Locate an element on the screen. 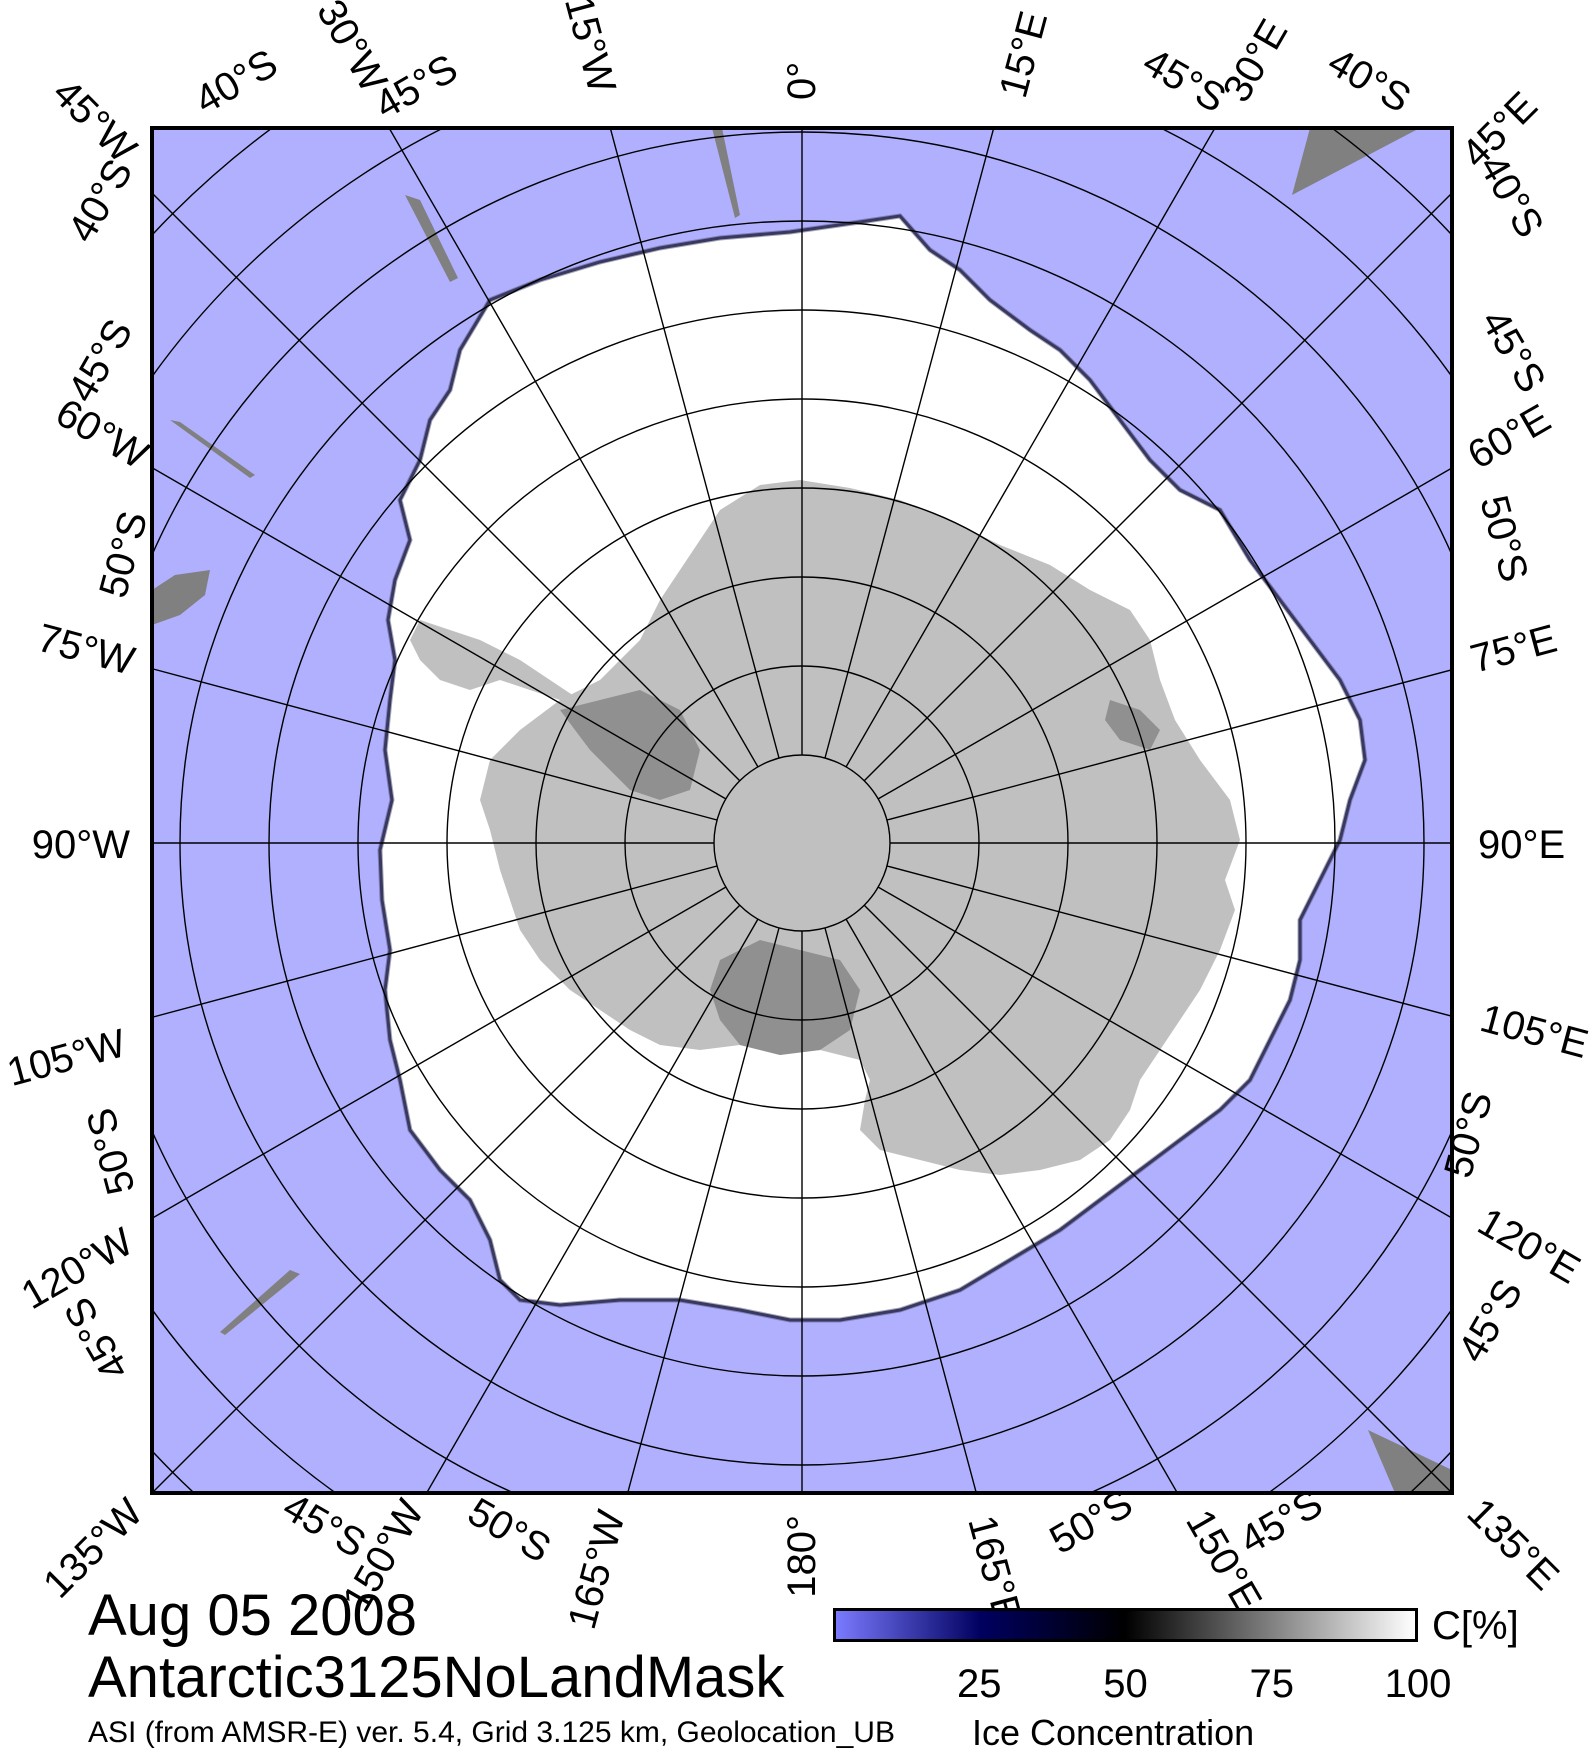  lat-label-top-4: 40°S is located at coordinates (1369, 81).